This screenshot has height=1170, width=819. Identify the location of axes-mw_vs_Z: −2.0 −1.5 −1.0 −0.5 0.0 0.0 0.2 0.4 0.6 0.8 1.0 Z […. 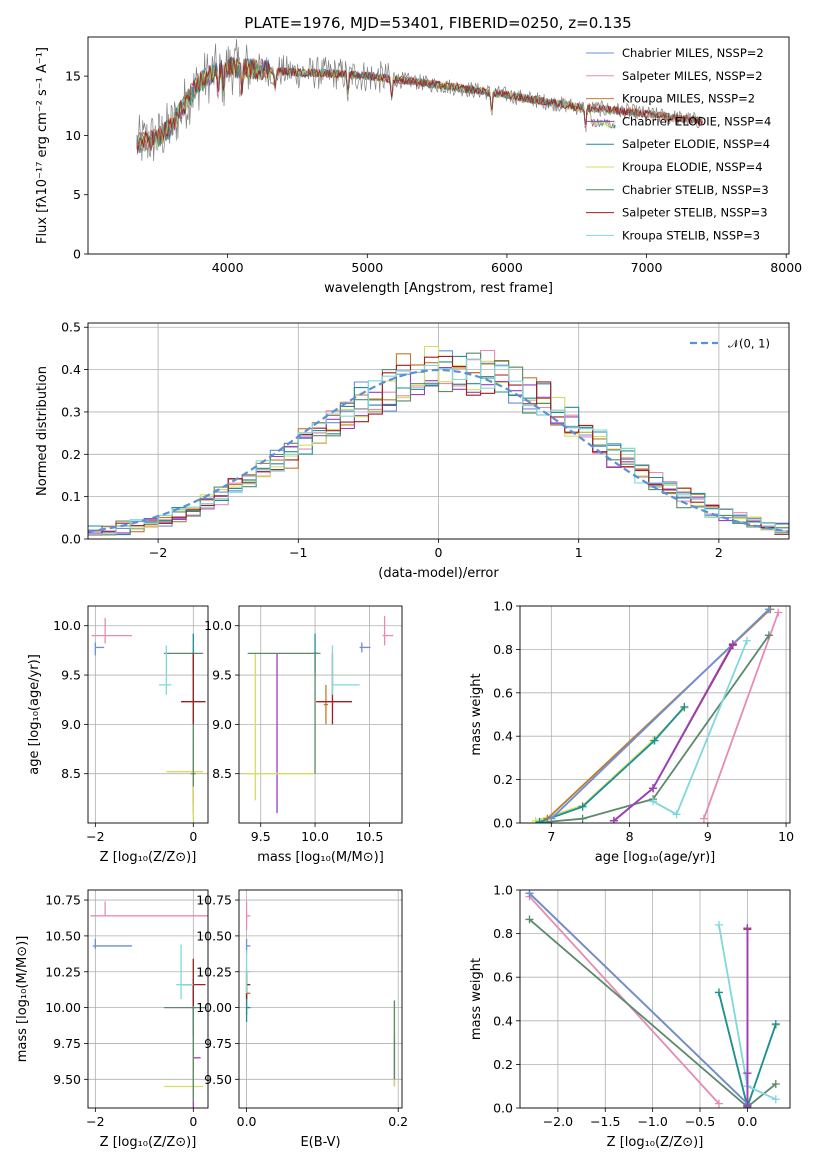
(630, 1016).